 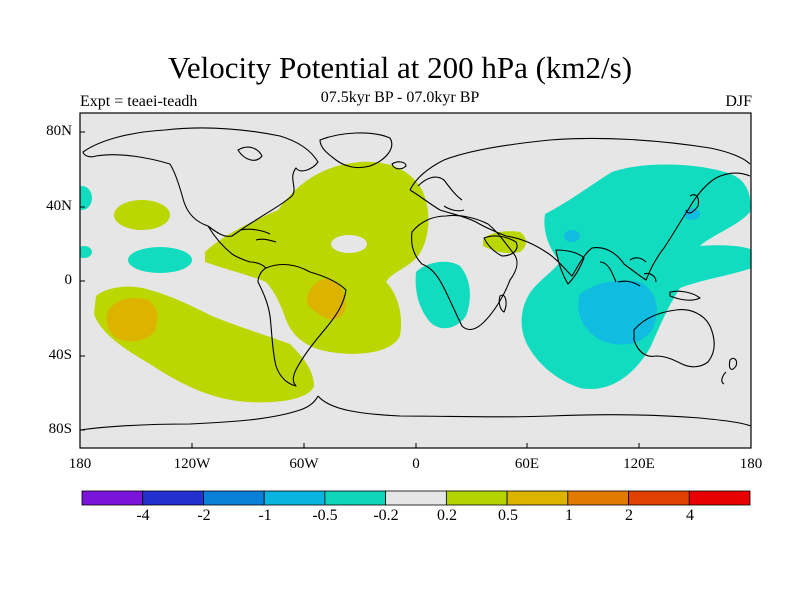 What do you see at coordinates (356, 150) in the screenshot?
I see `coastline-greenland` at bounding box center [356, 150].